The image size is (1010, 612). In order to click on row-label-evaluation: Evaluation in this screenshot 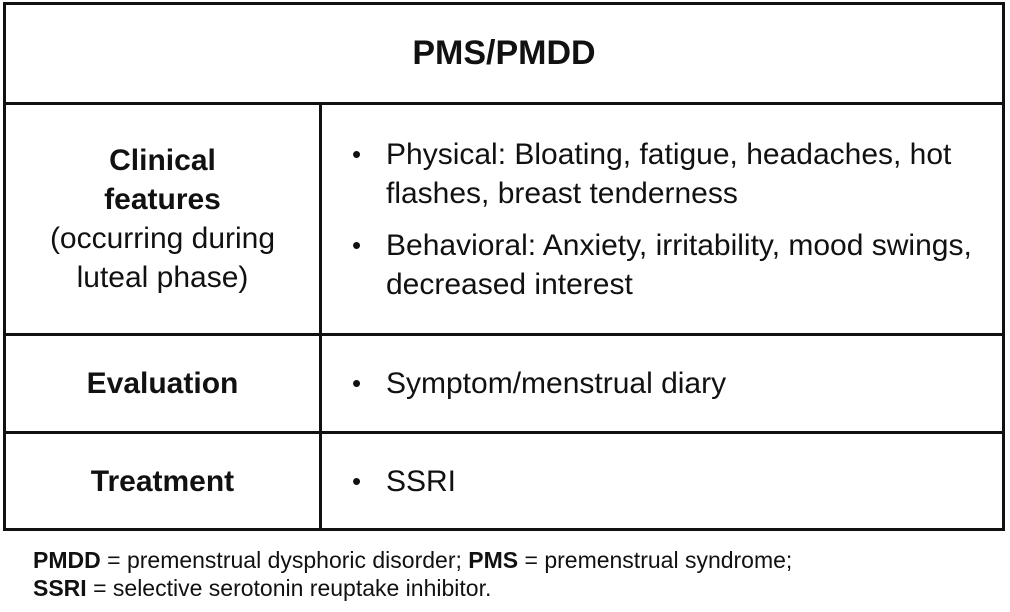, I will do `click(164, 383)`.